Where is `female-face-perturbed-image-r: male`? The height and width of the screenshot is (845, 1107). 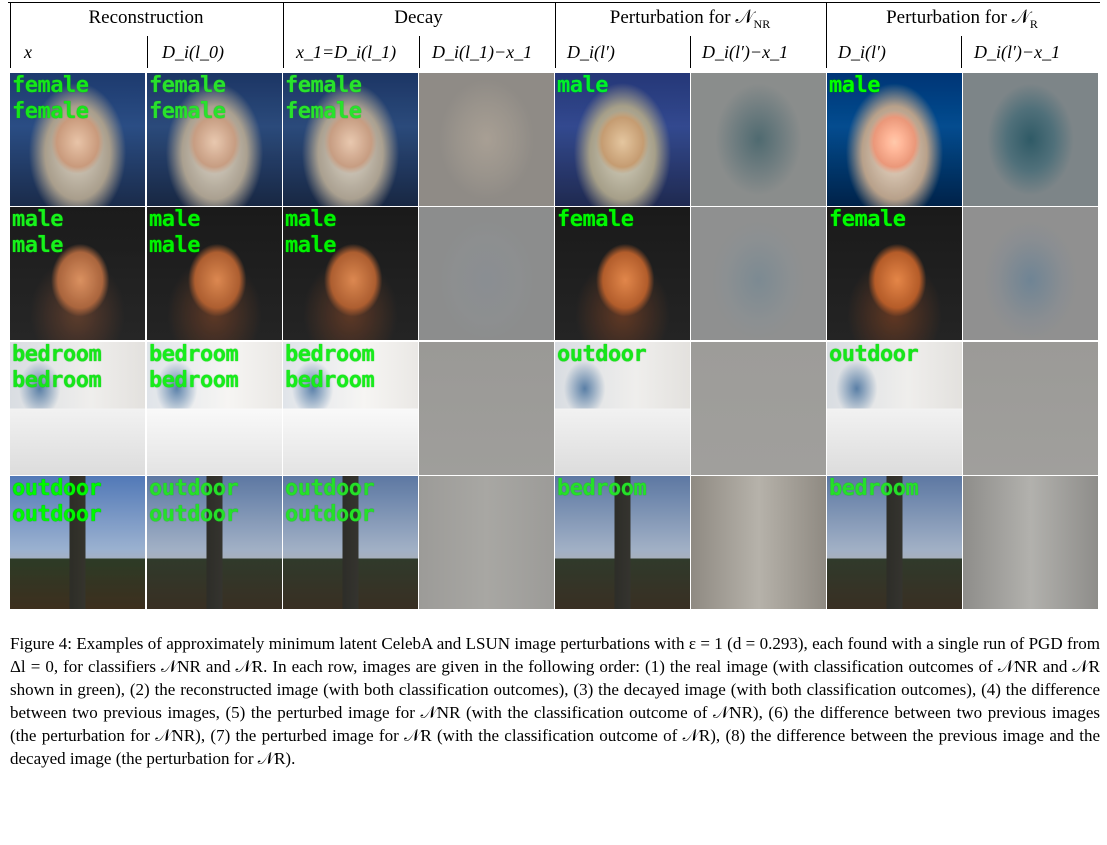
female-face-perturbed-image-r: male is located at coordinates (894, 139).